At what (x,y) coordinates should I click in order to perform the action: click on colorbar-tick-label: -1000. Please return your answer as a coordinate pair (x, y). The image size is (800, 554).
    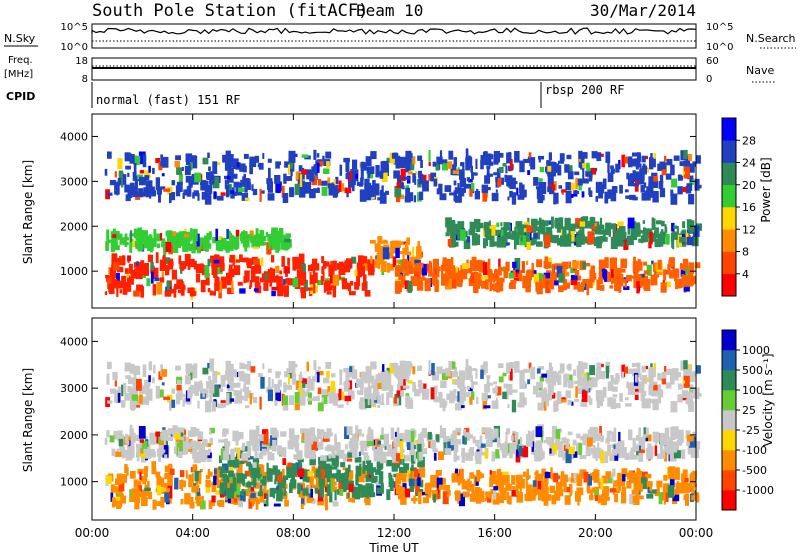
    Looking at the image, I should click on (758, 490).